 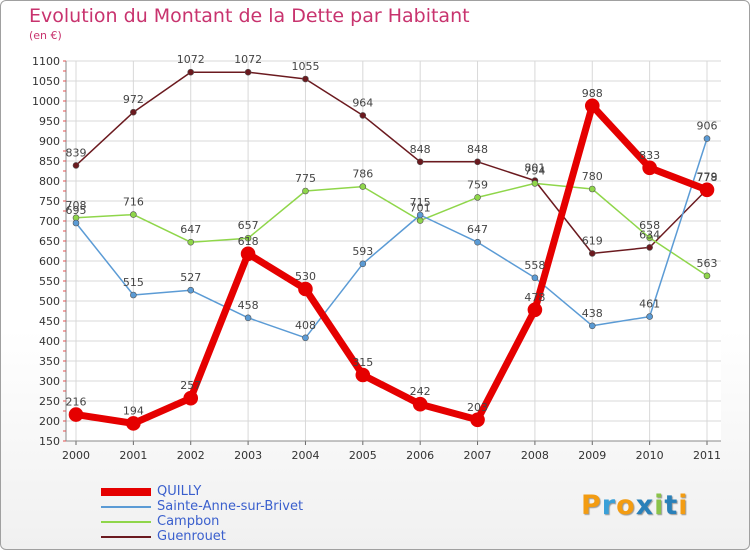 What do you see at coordinates (362, 251) in the screenshot?
I see `data-label-sainte-anne-sur-brivet: 593` at bounding box center [362, 251].